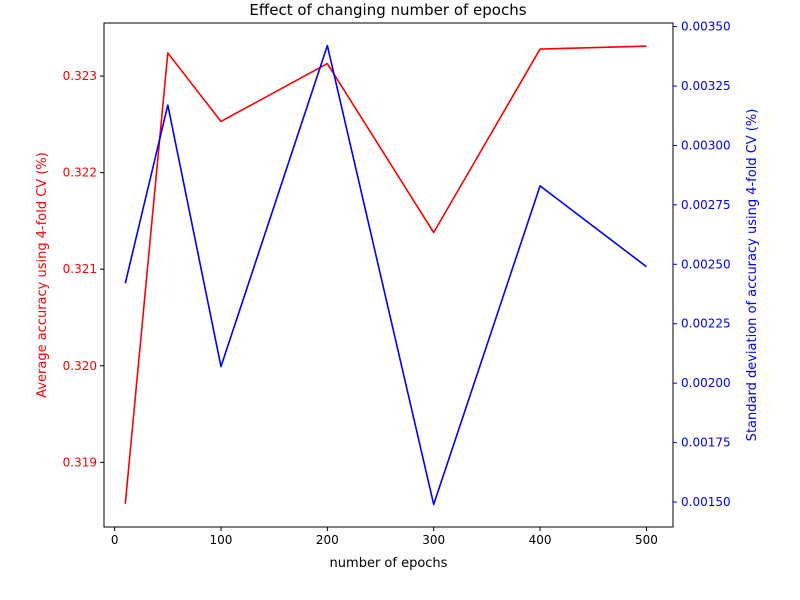 Image resolution: width=800 pixels, height=600 pixels. Describe the element at coordinates (706, 145) in the screenshot. I see `y-right-tick-label: 0.00300` at that location.